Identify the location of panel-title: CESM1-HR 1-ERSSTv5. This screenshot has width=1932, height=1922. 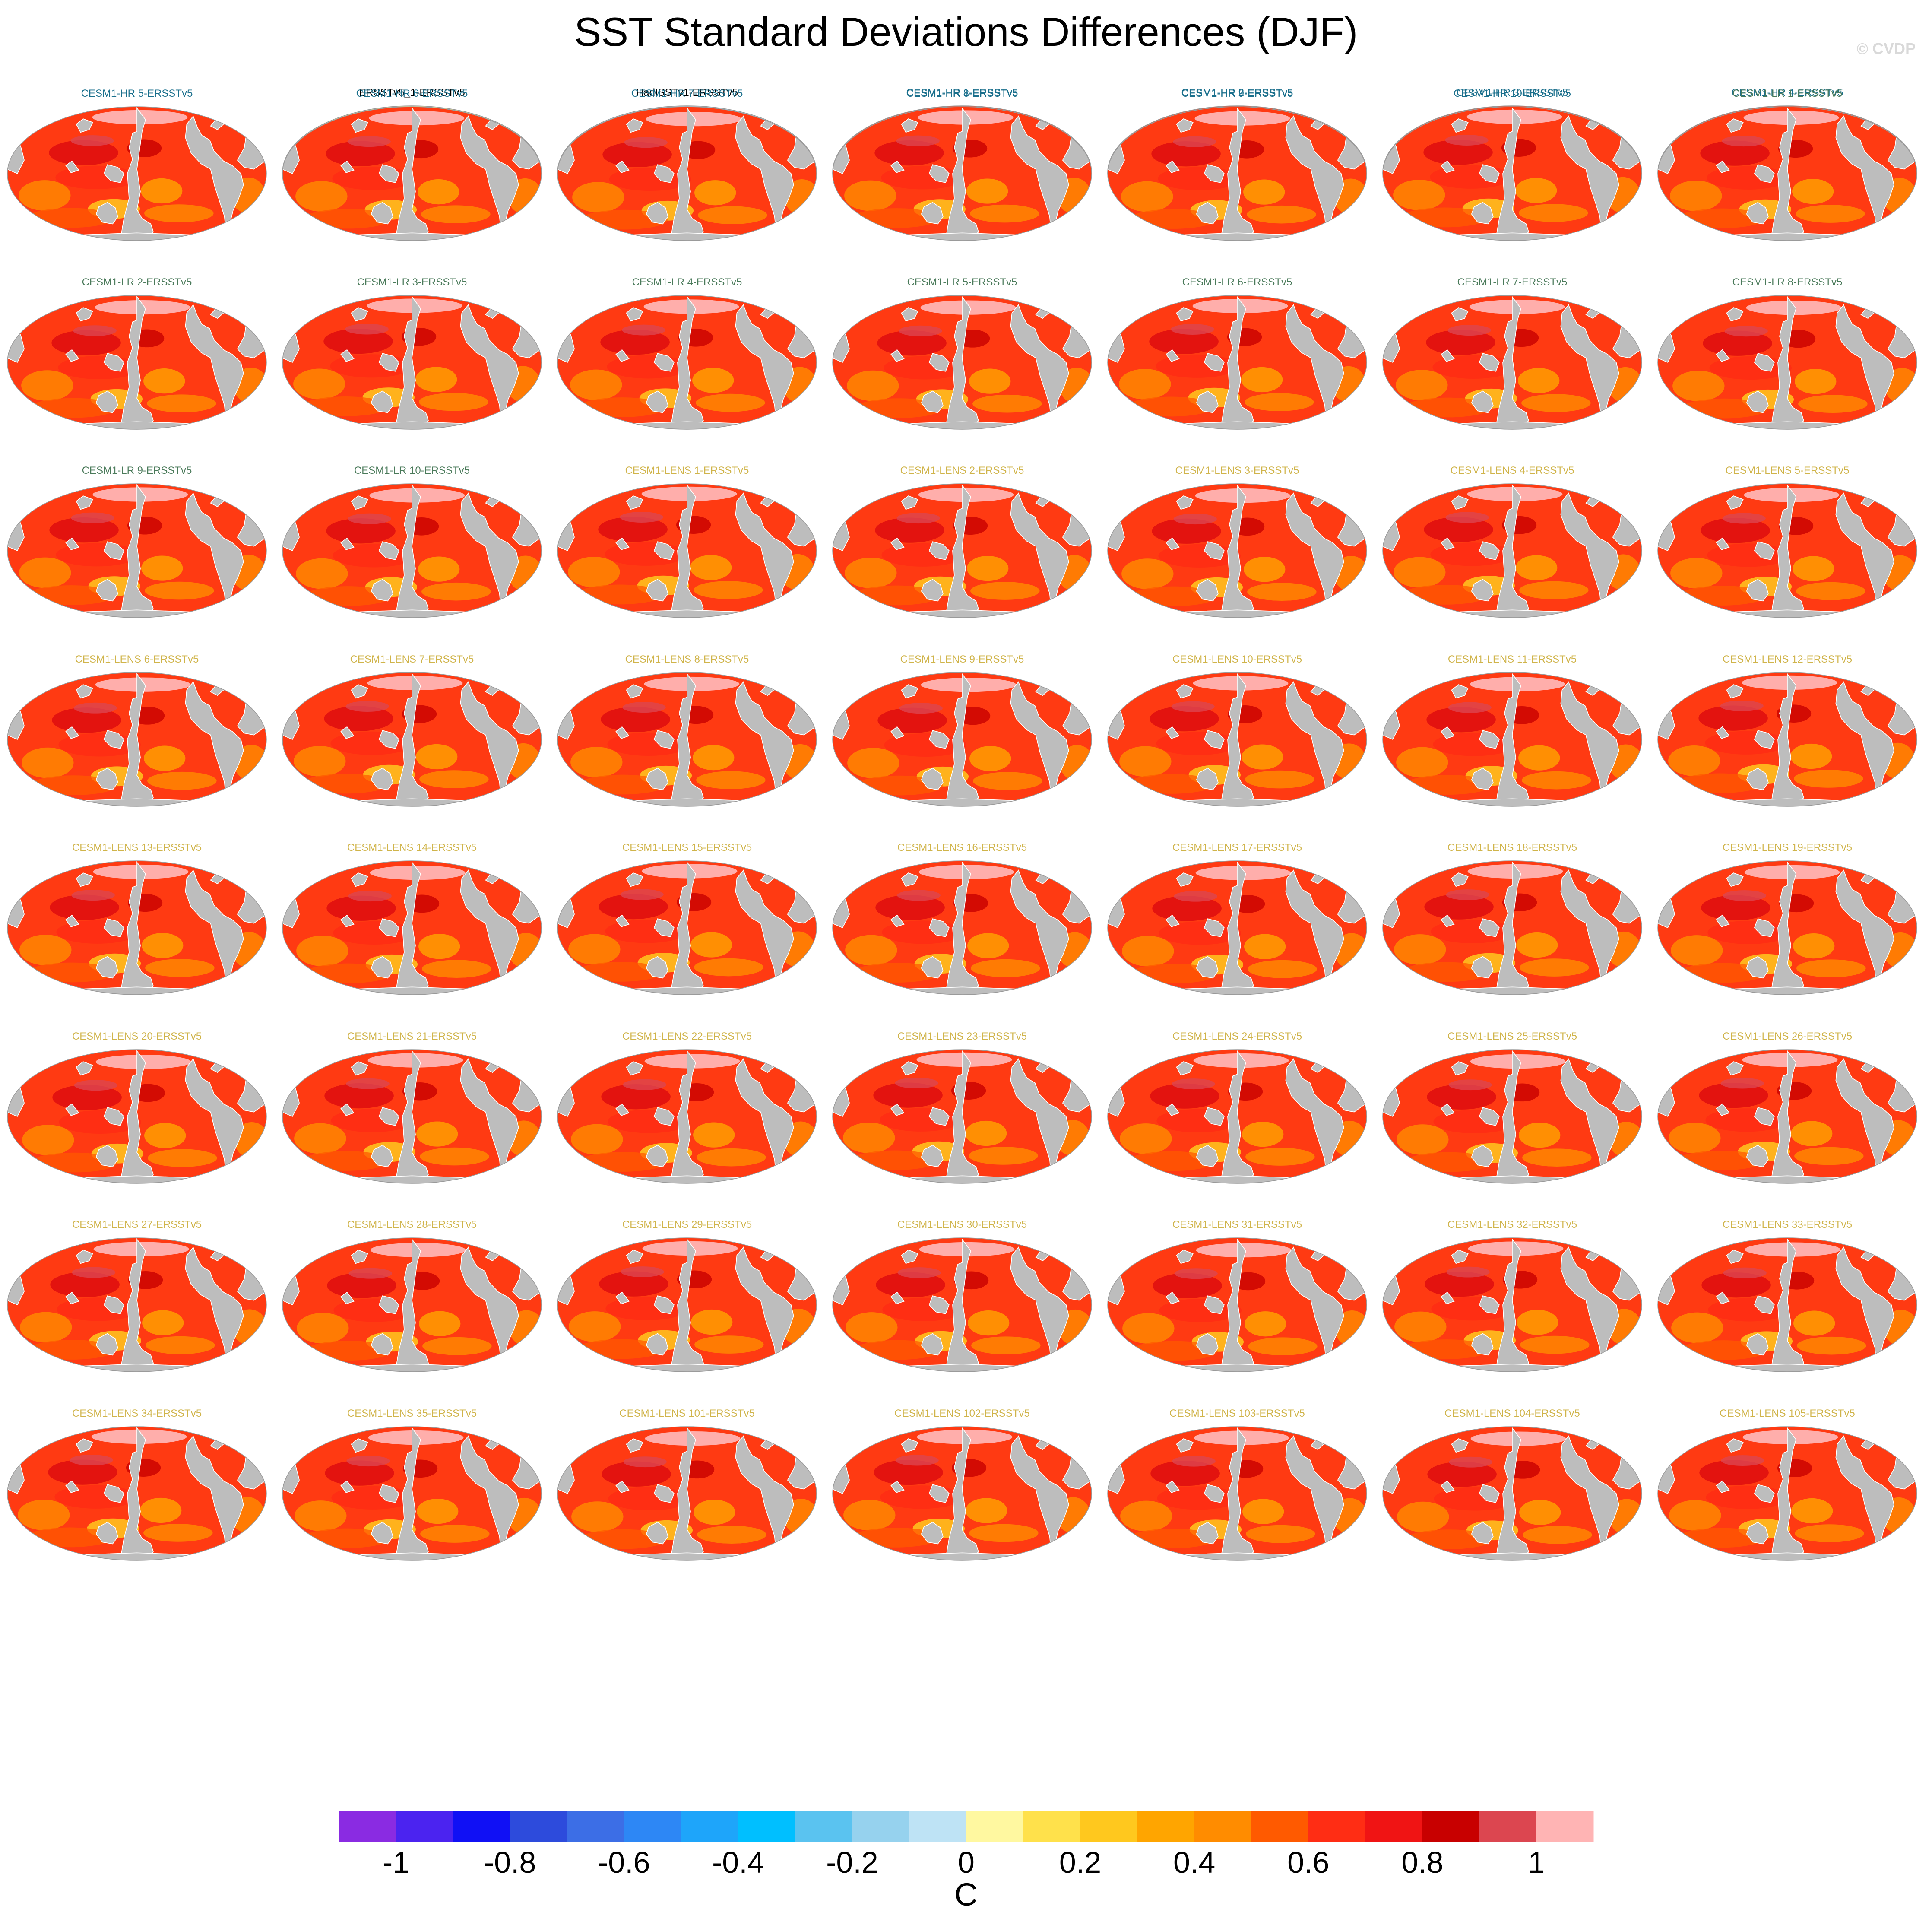
(962, 92).